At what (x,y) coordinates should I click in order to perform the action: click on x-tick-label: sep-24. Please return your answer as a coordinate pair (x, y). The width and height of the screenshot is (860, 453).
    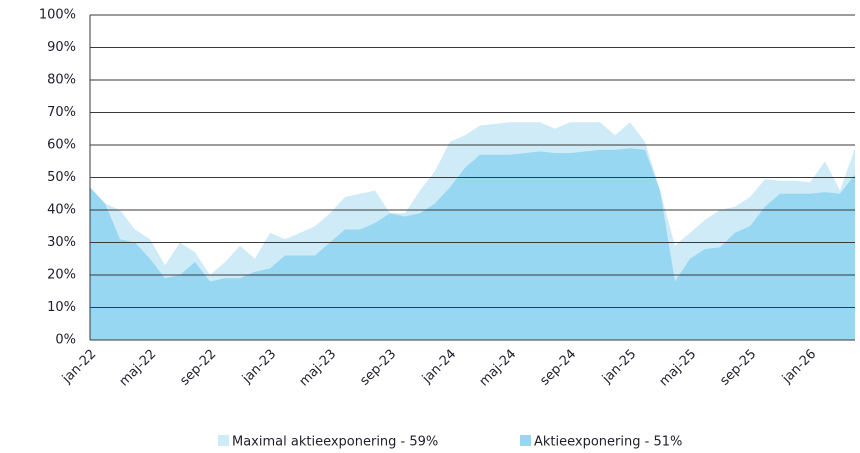
    Looking at the image, I should click on (558, 368).